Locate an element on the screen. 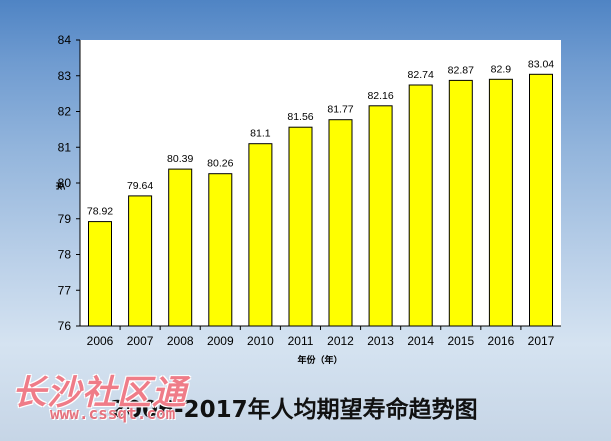 The height and width of the screenshot is (441, 611). bar-2015 is located at coordinates (460, 203).